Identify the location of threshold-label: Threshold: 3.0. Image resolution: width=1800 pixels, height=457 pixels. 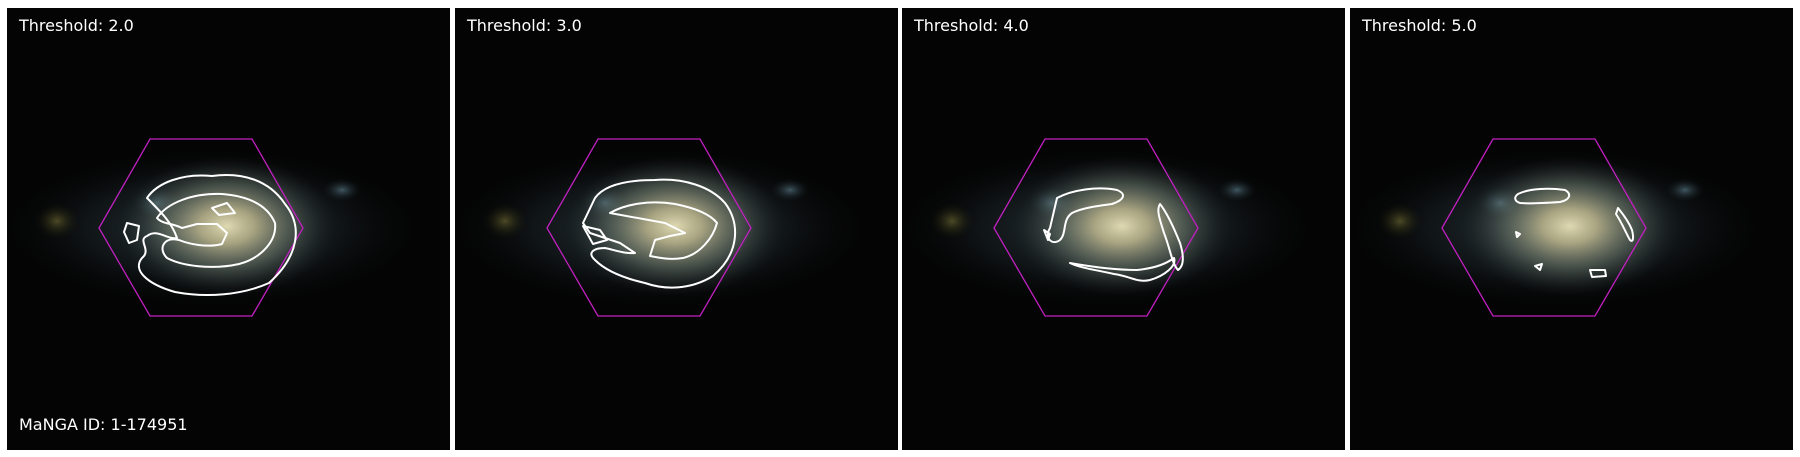
(524, 25).